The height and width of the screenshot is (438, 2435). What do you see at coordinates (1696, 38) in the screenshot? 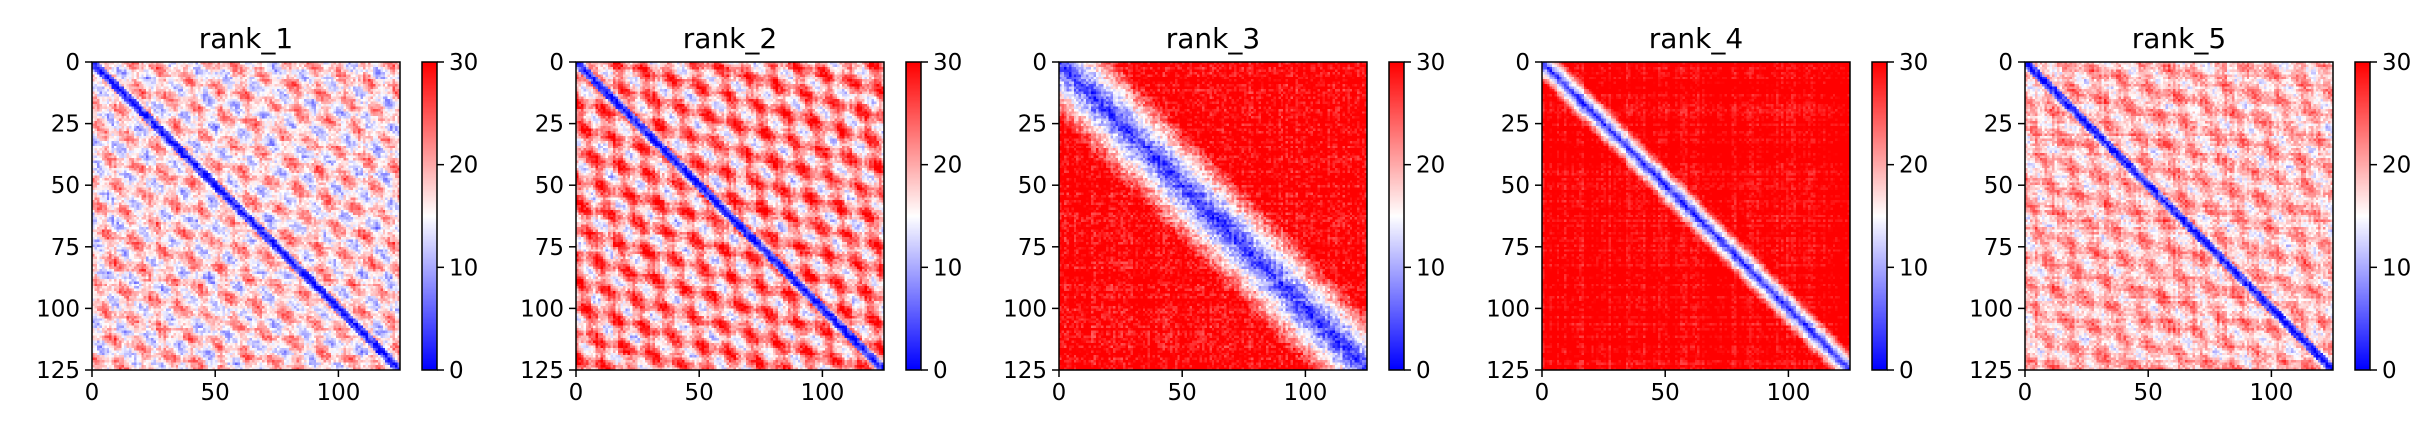
I see `panel-title: rank_4` at bounding box center [1696, 38].